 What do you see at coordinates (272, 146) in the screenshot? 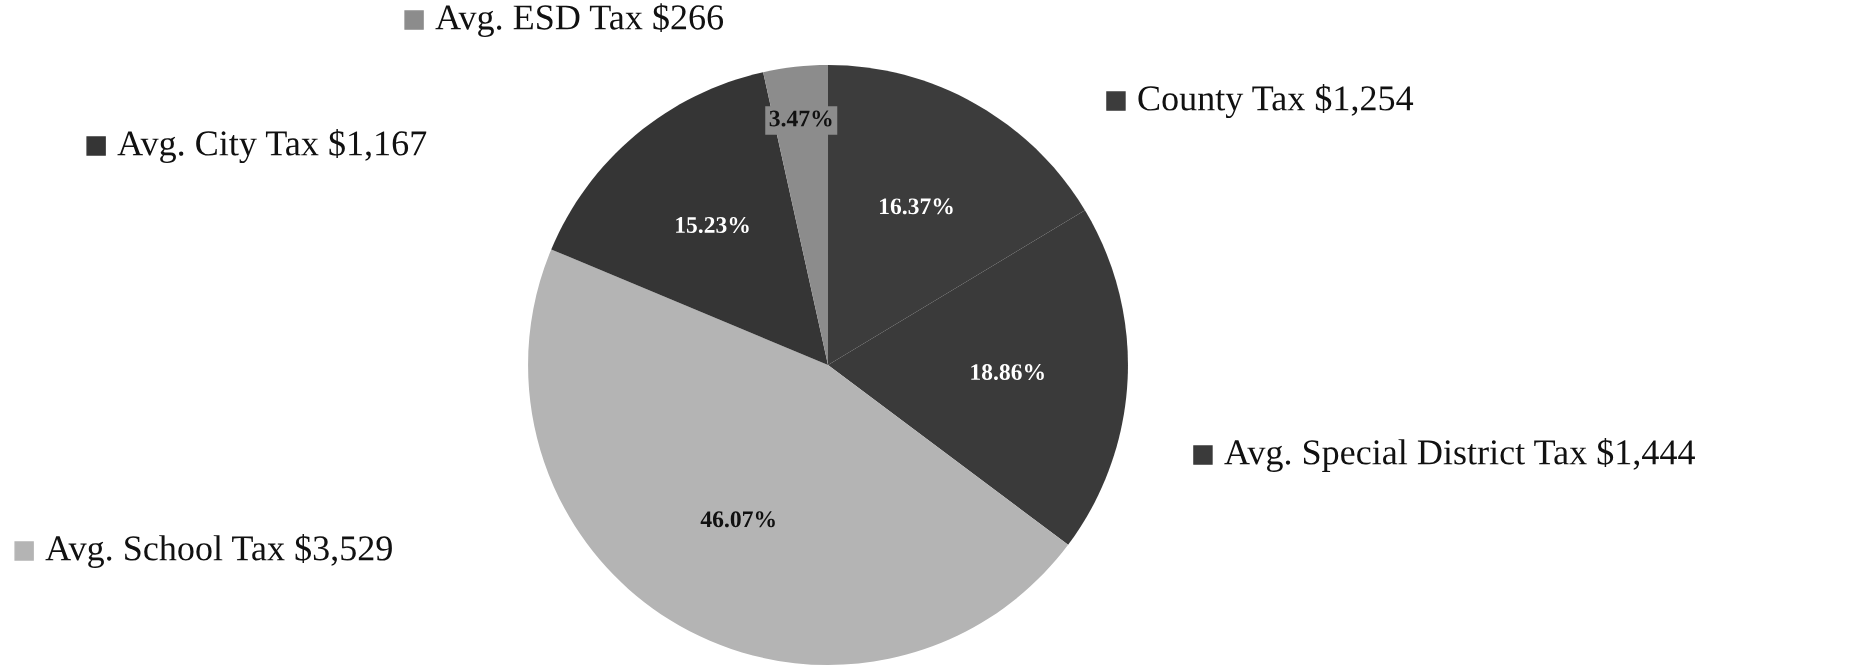
I see `legend-label: Avg. City Tax $1,167` at bounding box center [272, 146].